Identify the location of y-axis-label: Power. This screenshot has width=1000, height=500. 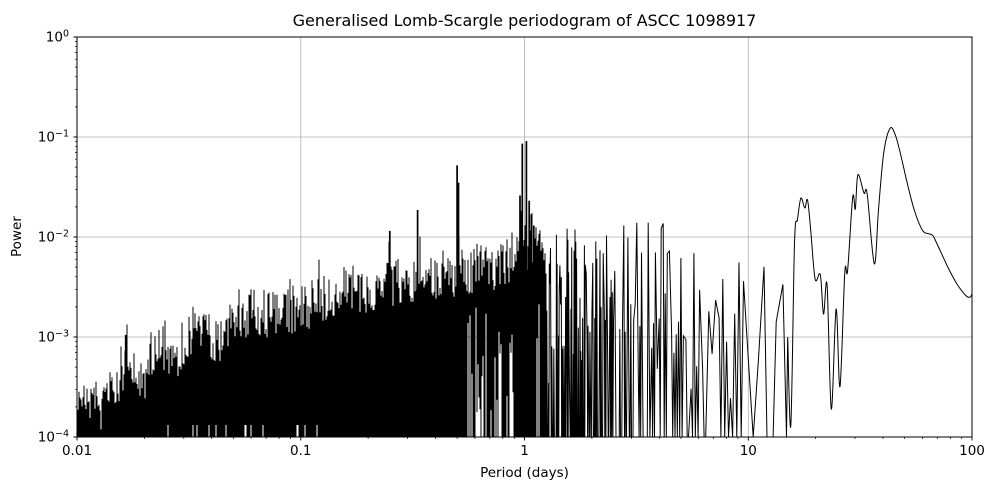
(17, 237).